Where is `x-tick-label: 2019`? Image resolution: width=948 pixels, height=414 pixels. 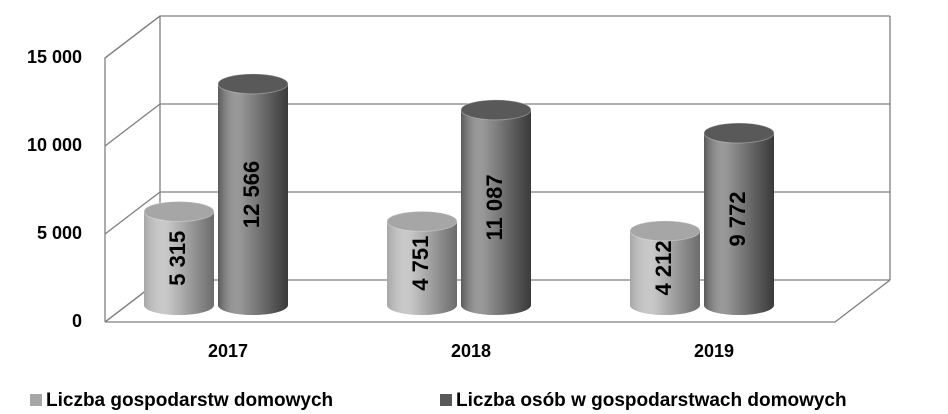 x-tick-label: 2019 is located at coordinates (714, 351).